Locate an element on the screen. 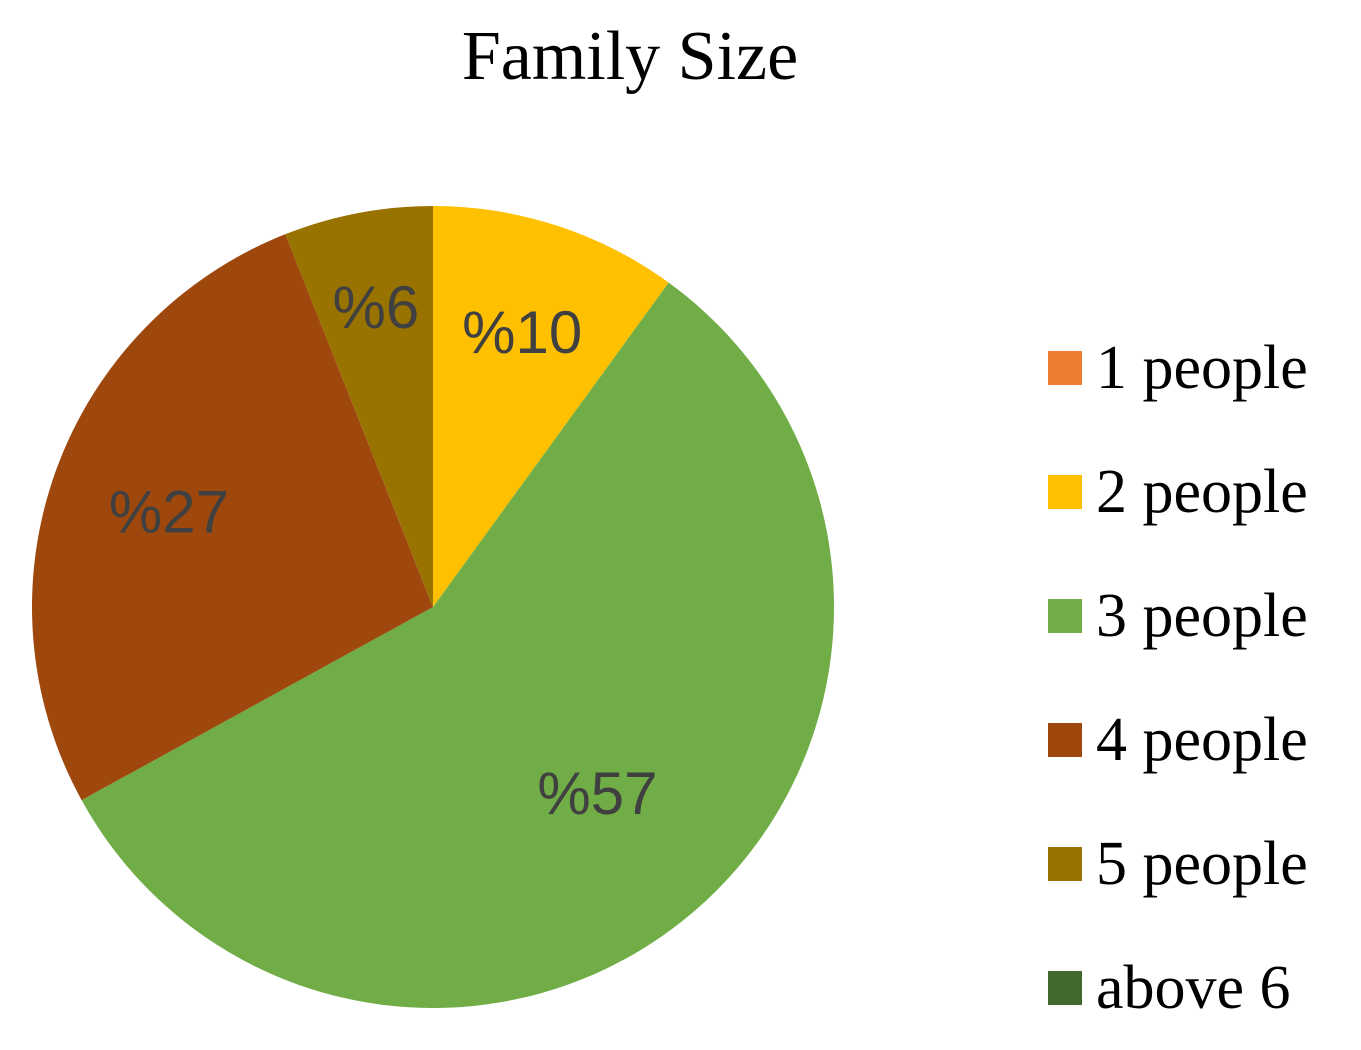 The image size is (1361, 1050). pie-slice-2-people is located at coordinates (551, 406).